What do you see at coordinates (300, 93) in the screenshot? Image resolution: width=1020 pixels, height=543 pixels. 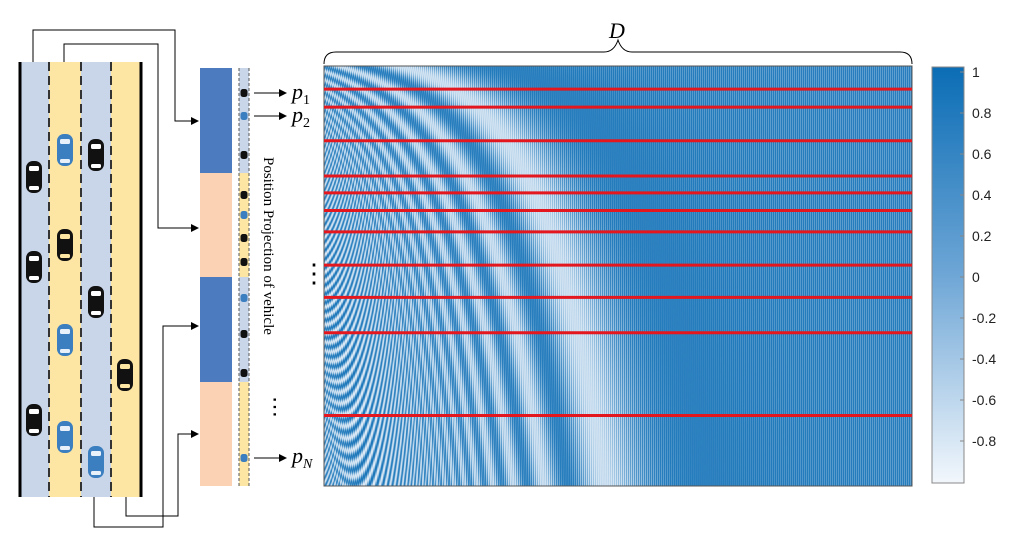 I see `label-p1: p1` at bounding box center [300, 93].